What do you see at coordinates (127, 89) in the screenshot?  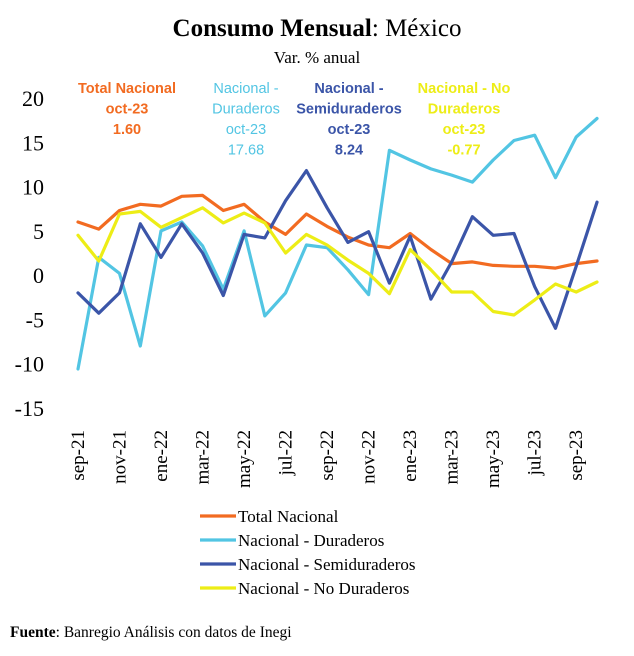 I see `annotation-line: Total Nacional` at bounding box center [127, 89].